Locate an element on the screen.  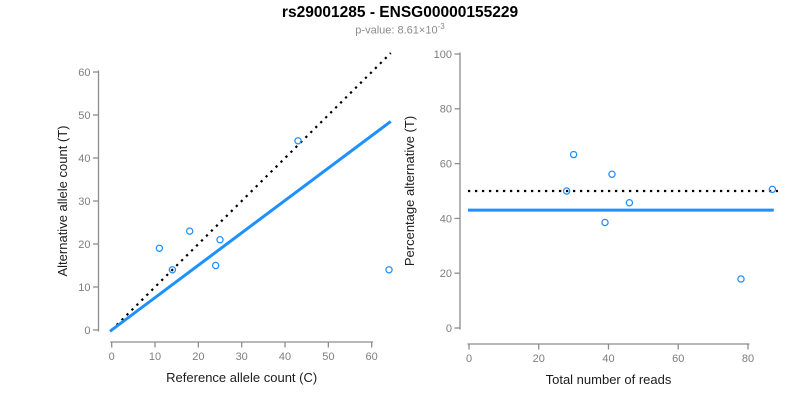
y-axis: 0 20 40 60 80 100 is located at coordinates (447, 192).